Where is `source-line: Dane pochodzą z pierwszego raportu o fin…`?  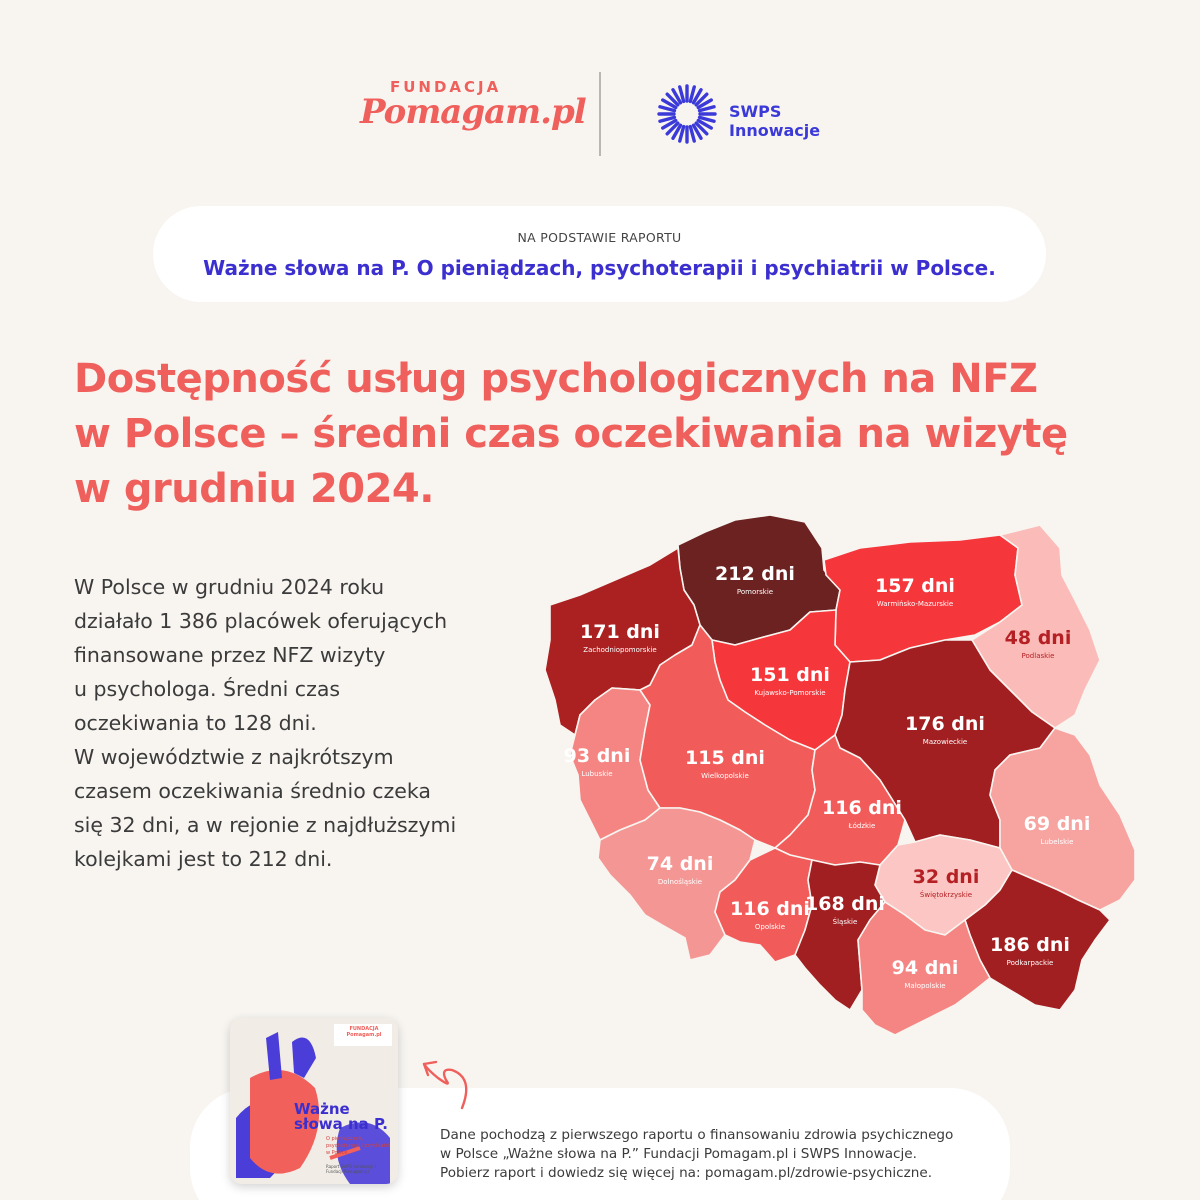 source-line: Dane pochodzą z pierwszego raportu o fin… is located at coordinates (697, 1135).